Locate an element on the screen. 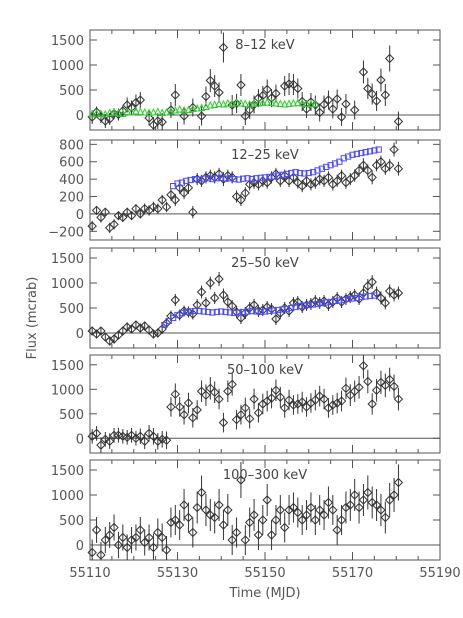 The width and height of the screenshot is (463, 618). y-tick-label: 200 is located at coordinates (71, 198).